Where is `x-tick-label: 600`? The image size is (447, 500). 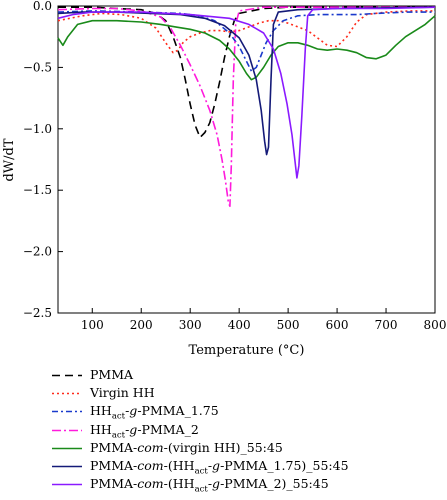 x-tick-label: 600 is located at coordinates (337, 325).